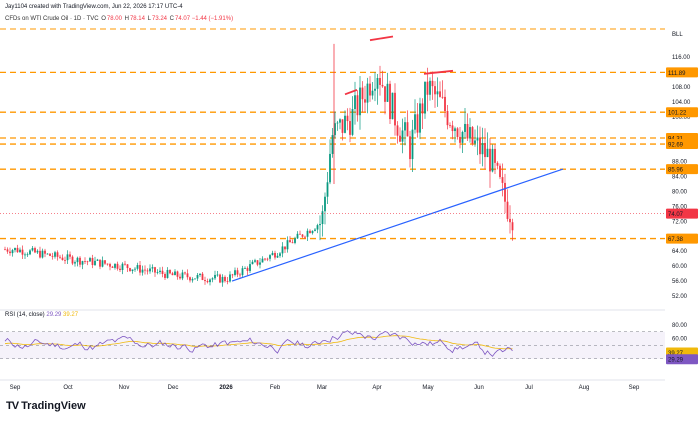 Image resolution: width=700 pixels, height=423 pixels. What do you see at coordinates (54, 315) in the screenshot?
I see `rsi-value: 29.29` at bounding box center [54, 315].